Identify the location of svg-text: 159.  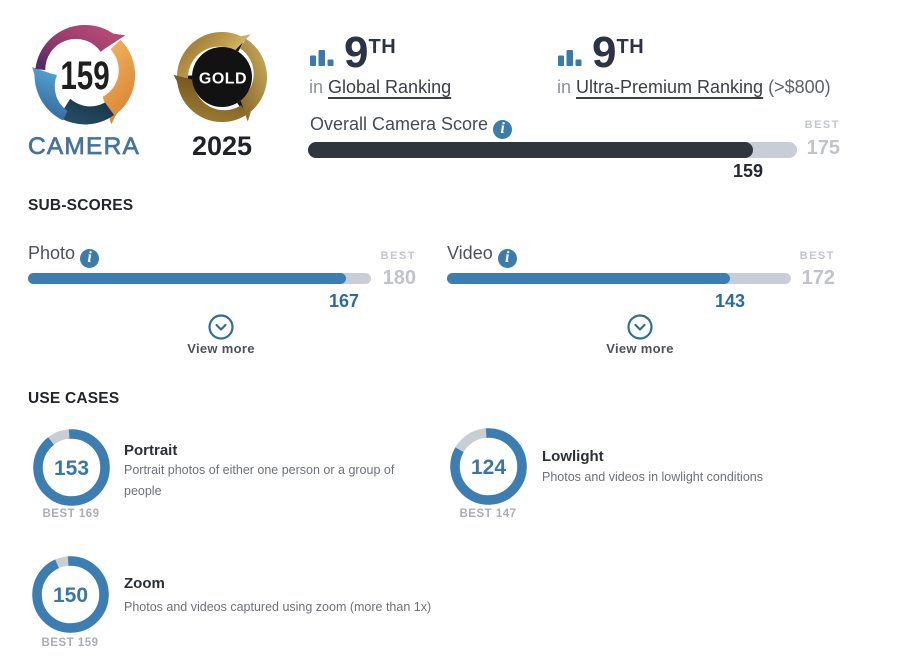
(84, 76).